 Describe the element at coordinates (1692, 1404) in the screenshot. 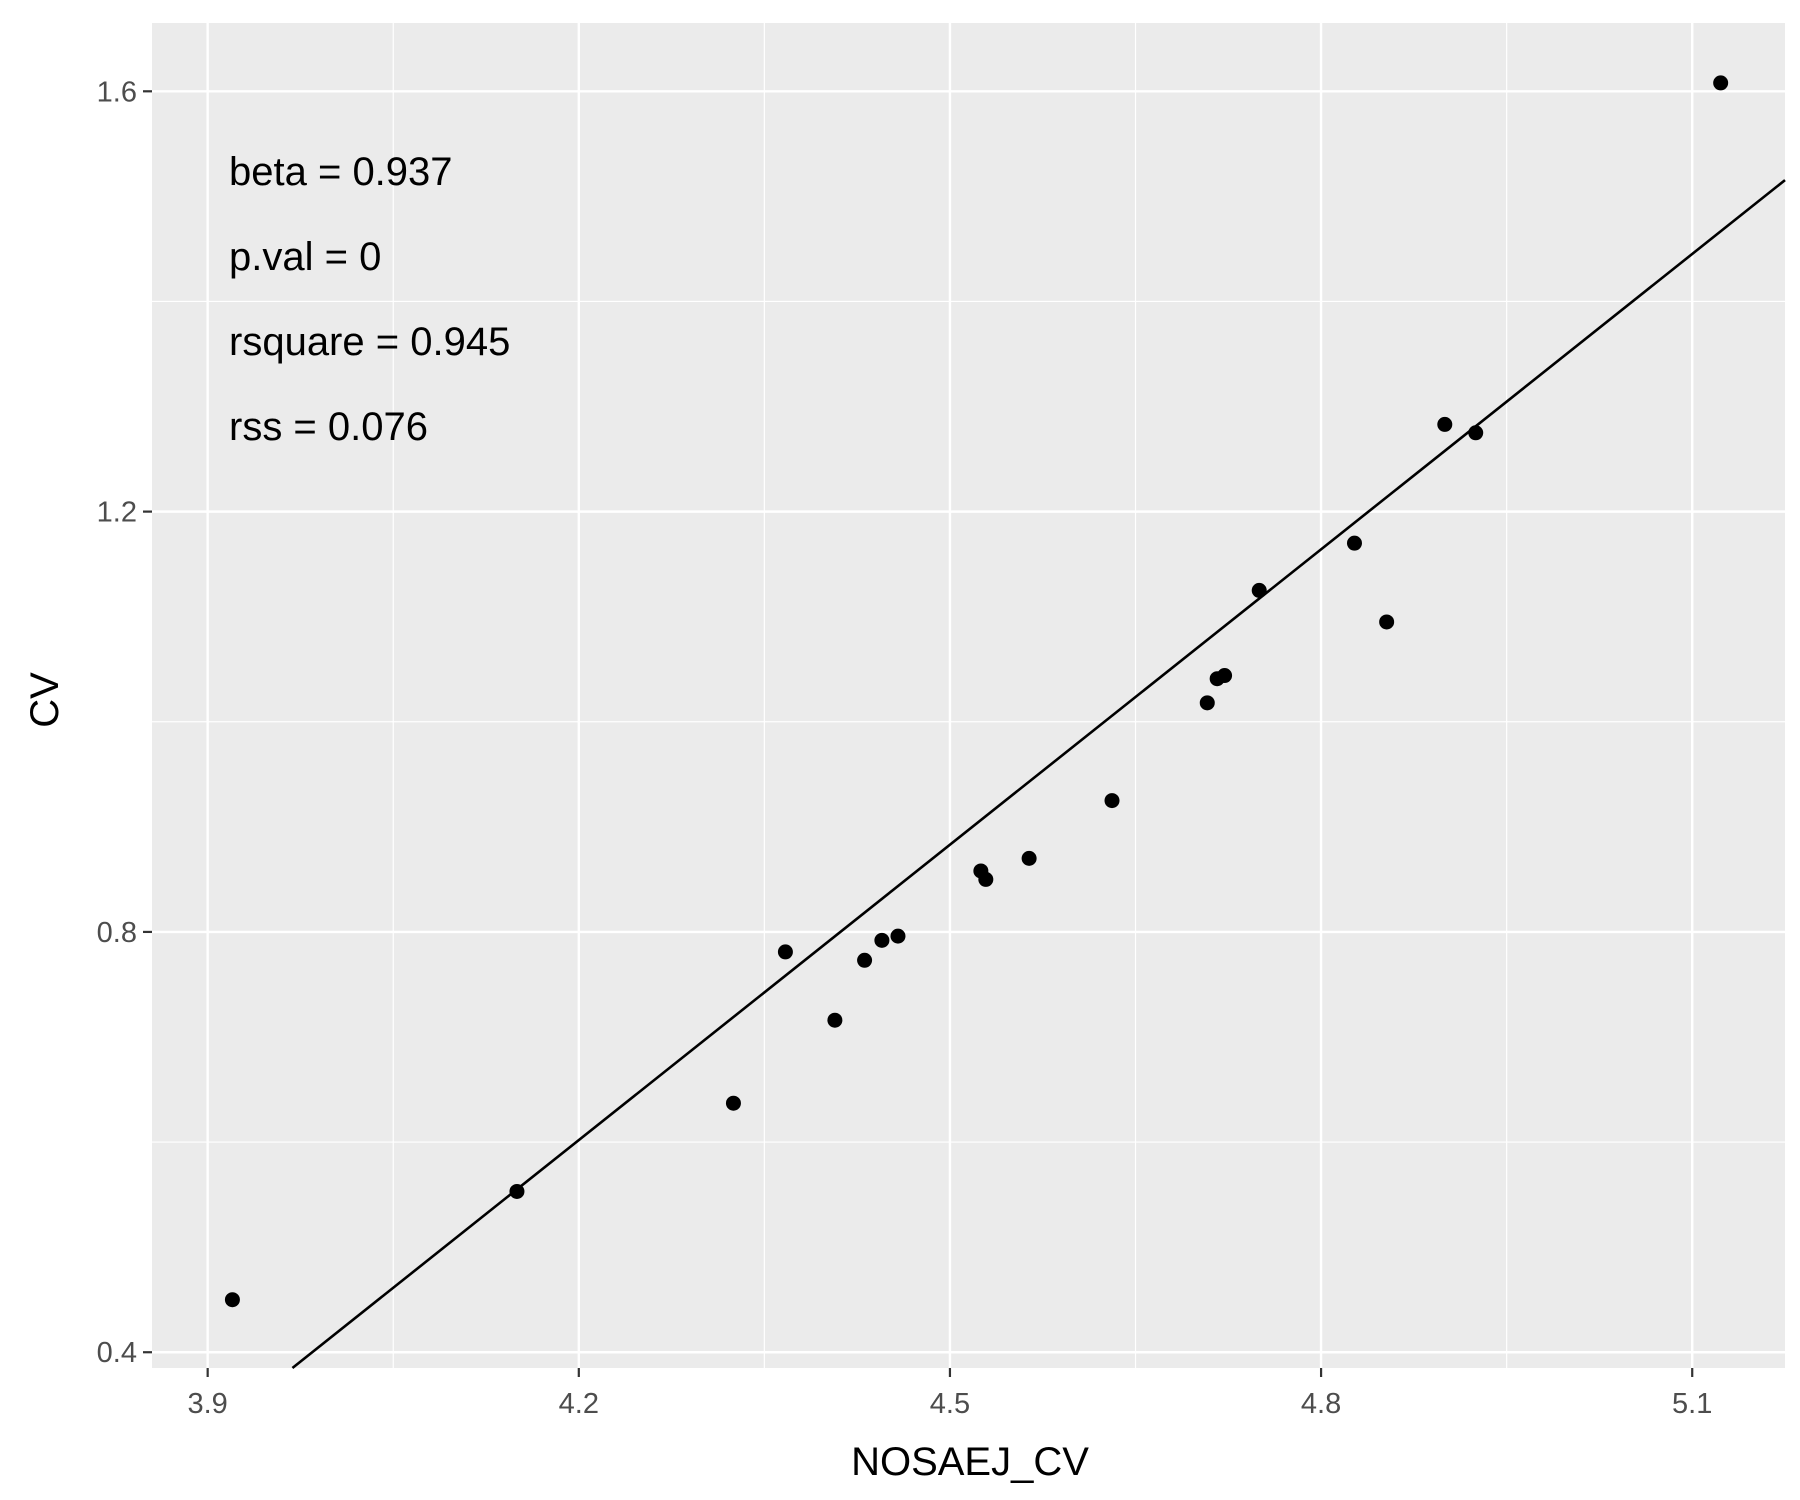

I see `x-tick-label: 5.1` at that location.